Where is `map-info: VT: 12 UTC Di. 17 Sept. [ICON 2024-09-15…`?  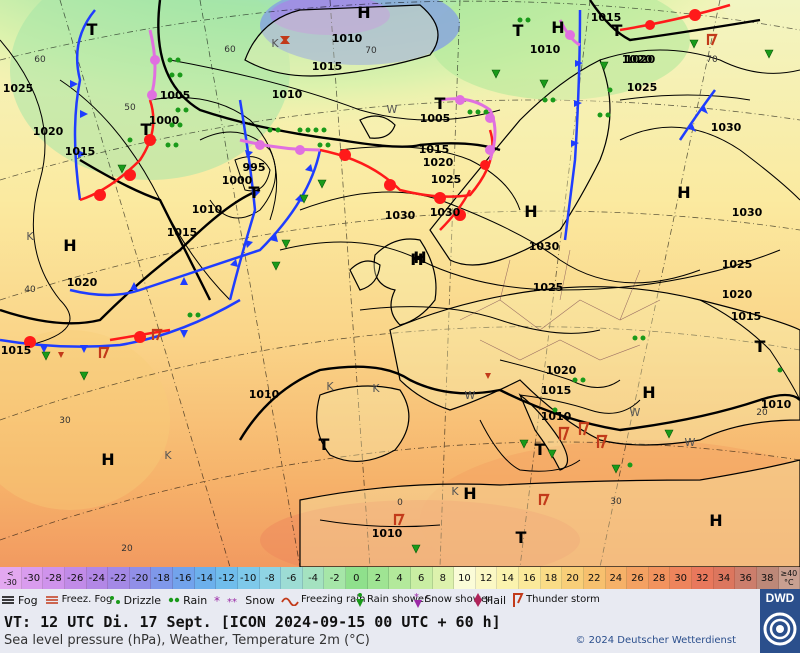
map-info: VT: 12 UTC Di. 17 Sept. [ICON 2024-09-15… is located at coordinates (380, 632).